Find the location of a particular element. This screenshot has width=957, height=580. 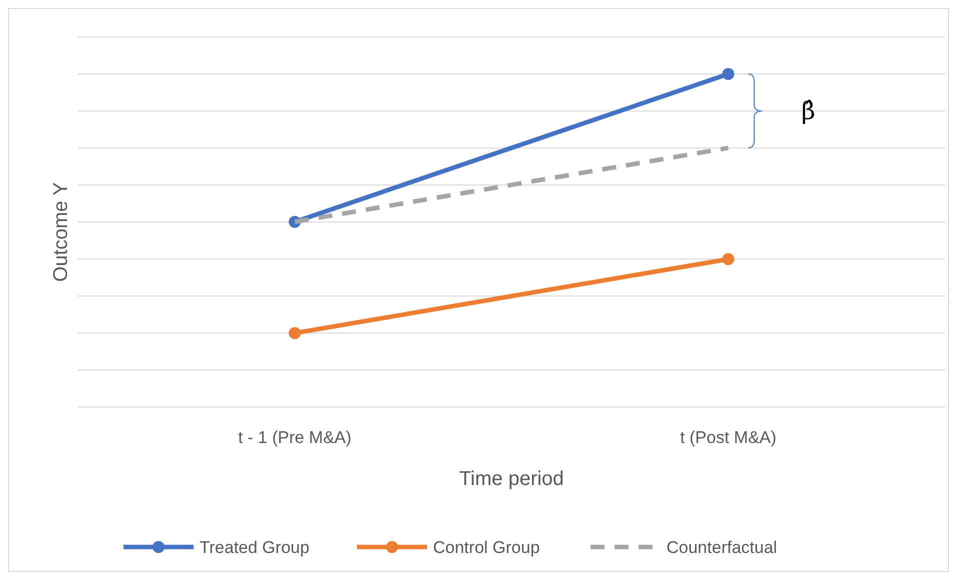

y-axis-title: Outcome Y is located at coordinates (61, 232).